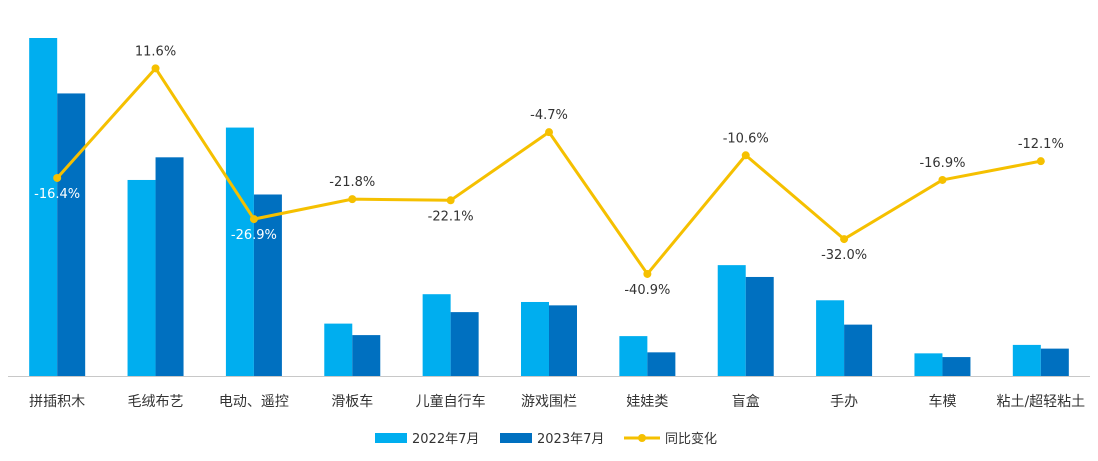  What do you see at coordinates (352, 401) in the screenshot?
I see `x-tick-label-3: 滑板车` at bounding box center [352, 401].